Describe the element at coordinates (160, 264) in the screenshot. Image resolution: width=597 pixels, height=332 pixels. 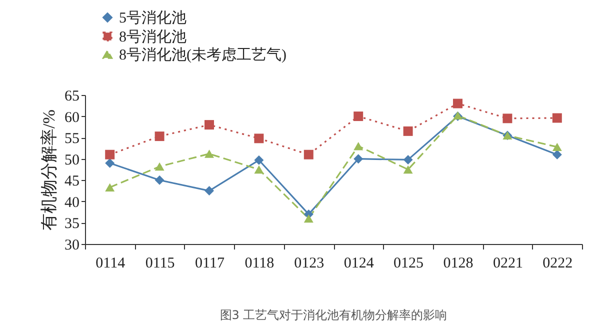
I see `x-tick-label: 0115` at that location.